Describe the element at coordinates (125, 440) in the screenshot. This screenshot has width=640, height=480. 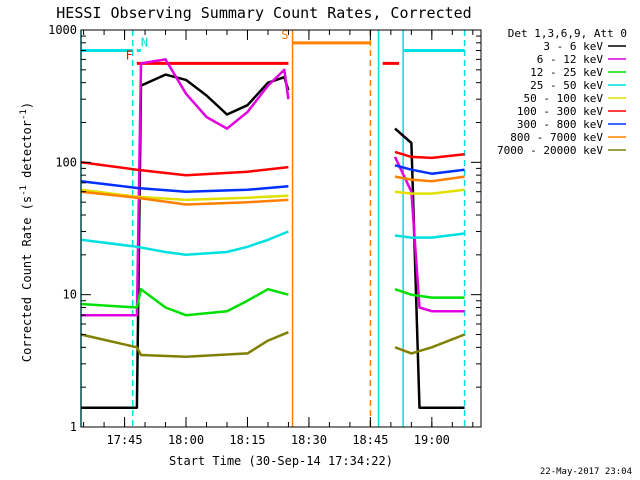
I see `x-tick-label: 17:45` at that location.